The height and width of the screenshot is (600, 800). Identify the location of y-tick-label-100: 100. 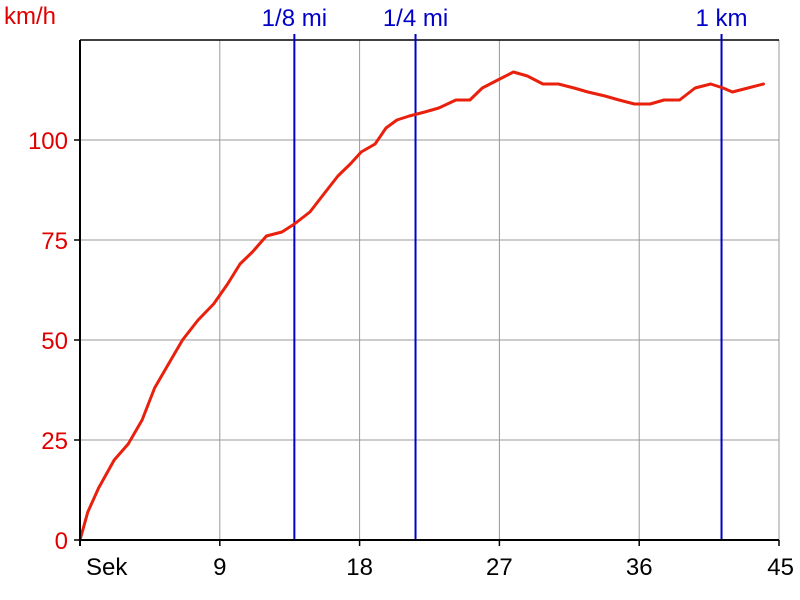
(48, 141).